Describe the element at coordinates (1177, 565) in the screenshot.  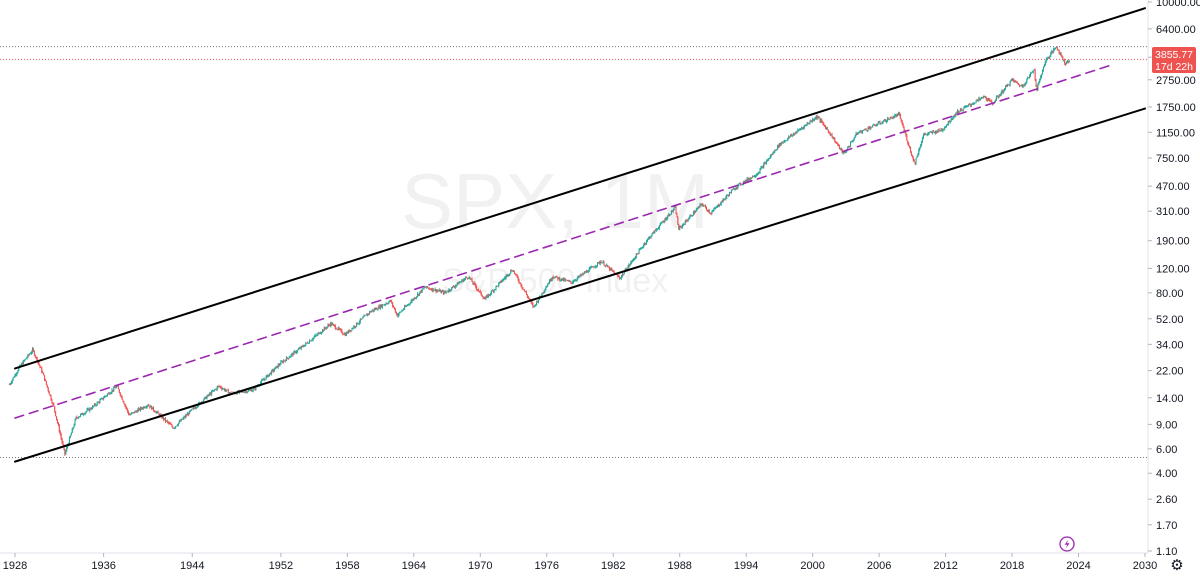
I see `gear-icon: ⚙` at that location.